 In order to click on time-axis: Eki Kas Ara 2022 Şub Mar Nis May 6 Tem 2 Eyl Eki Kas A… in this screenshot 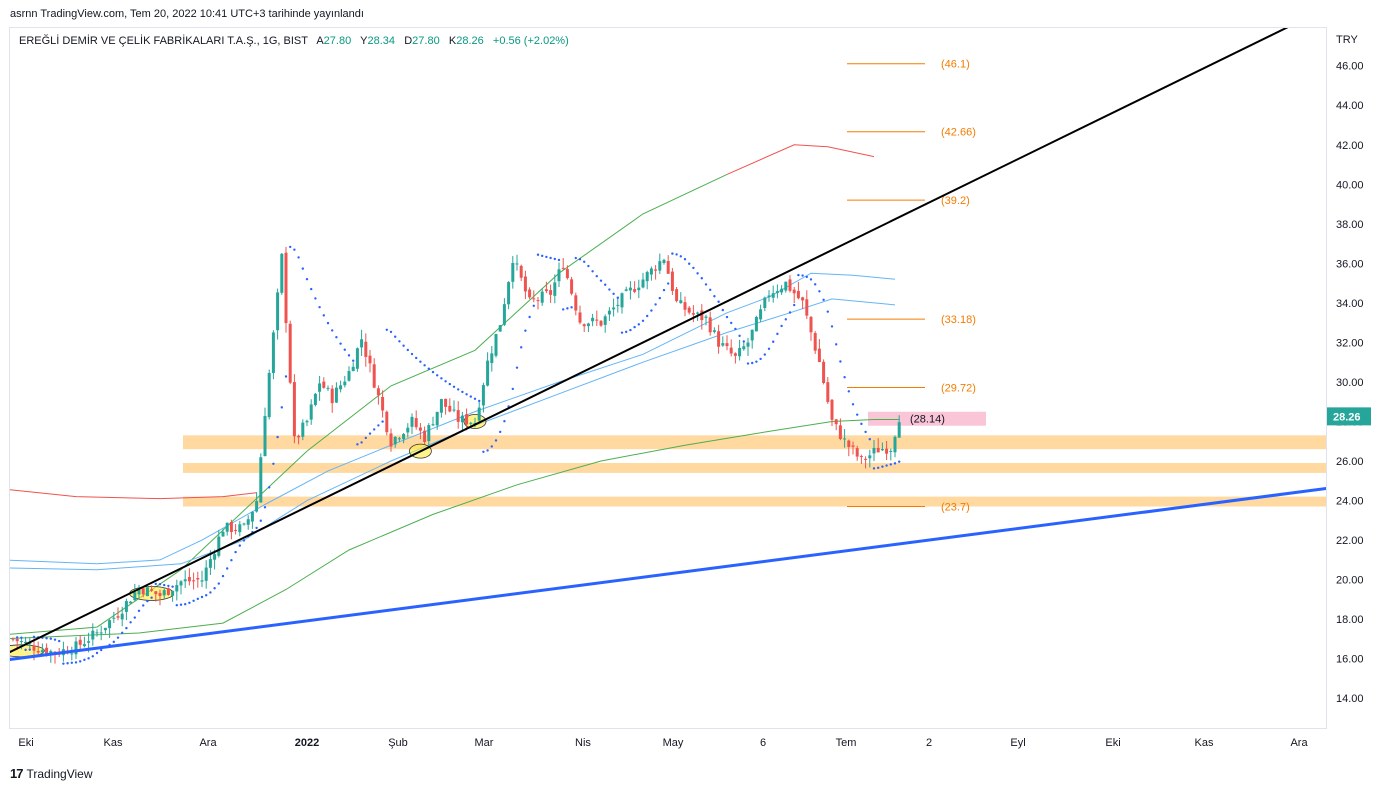, I will do `click(663, 743)`.